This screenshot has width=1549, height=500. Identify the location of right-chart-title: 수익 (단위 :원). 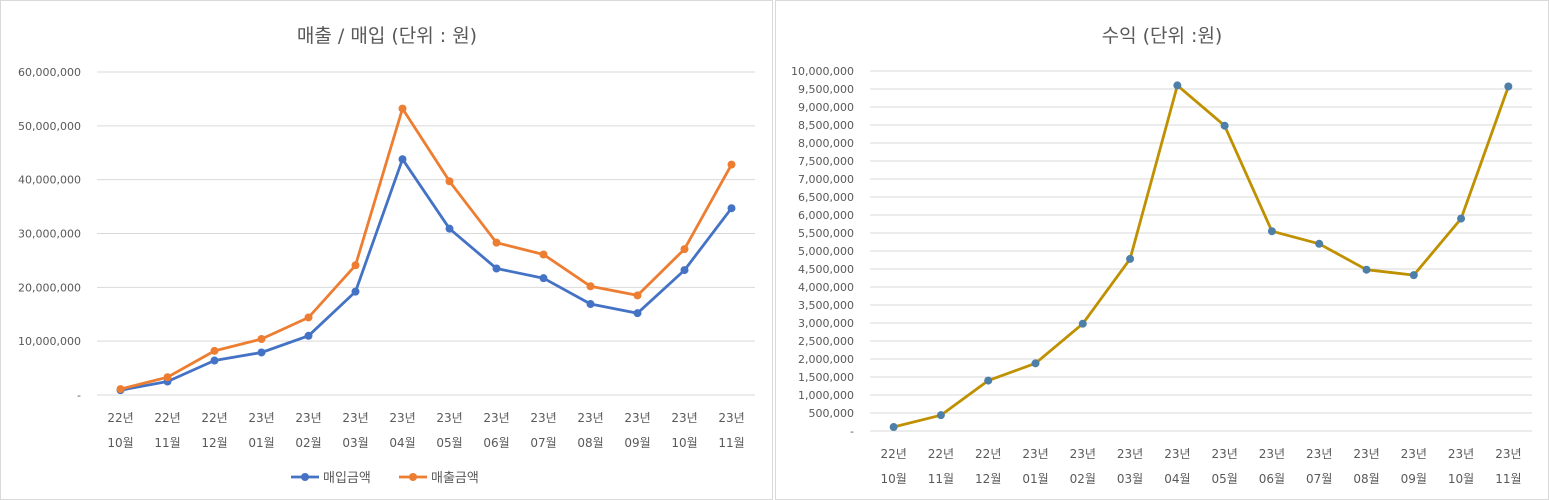
(1162, 36).